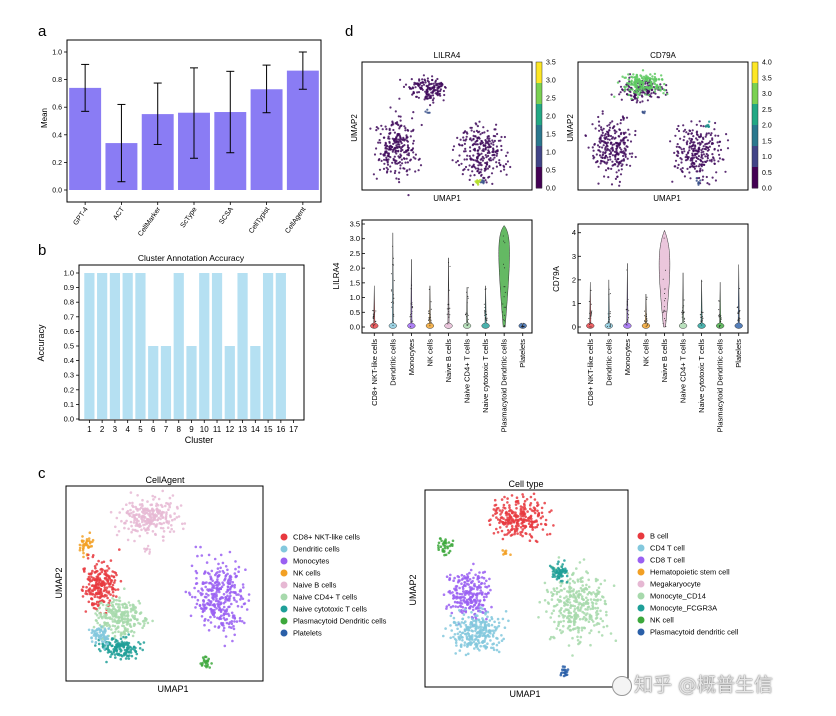 This screenshot has height=716, width=836. Describe the element at coordinates (206, 657) in the screenshot. I see `panel-c1-point-pdc` at that location.